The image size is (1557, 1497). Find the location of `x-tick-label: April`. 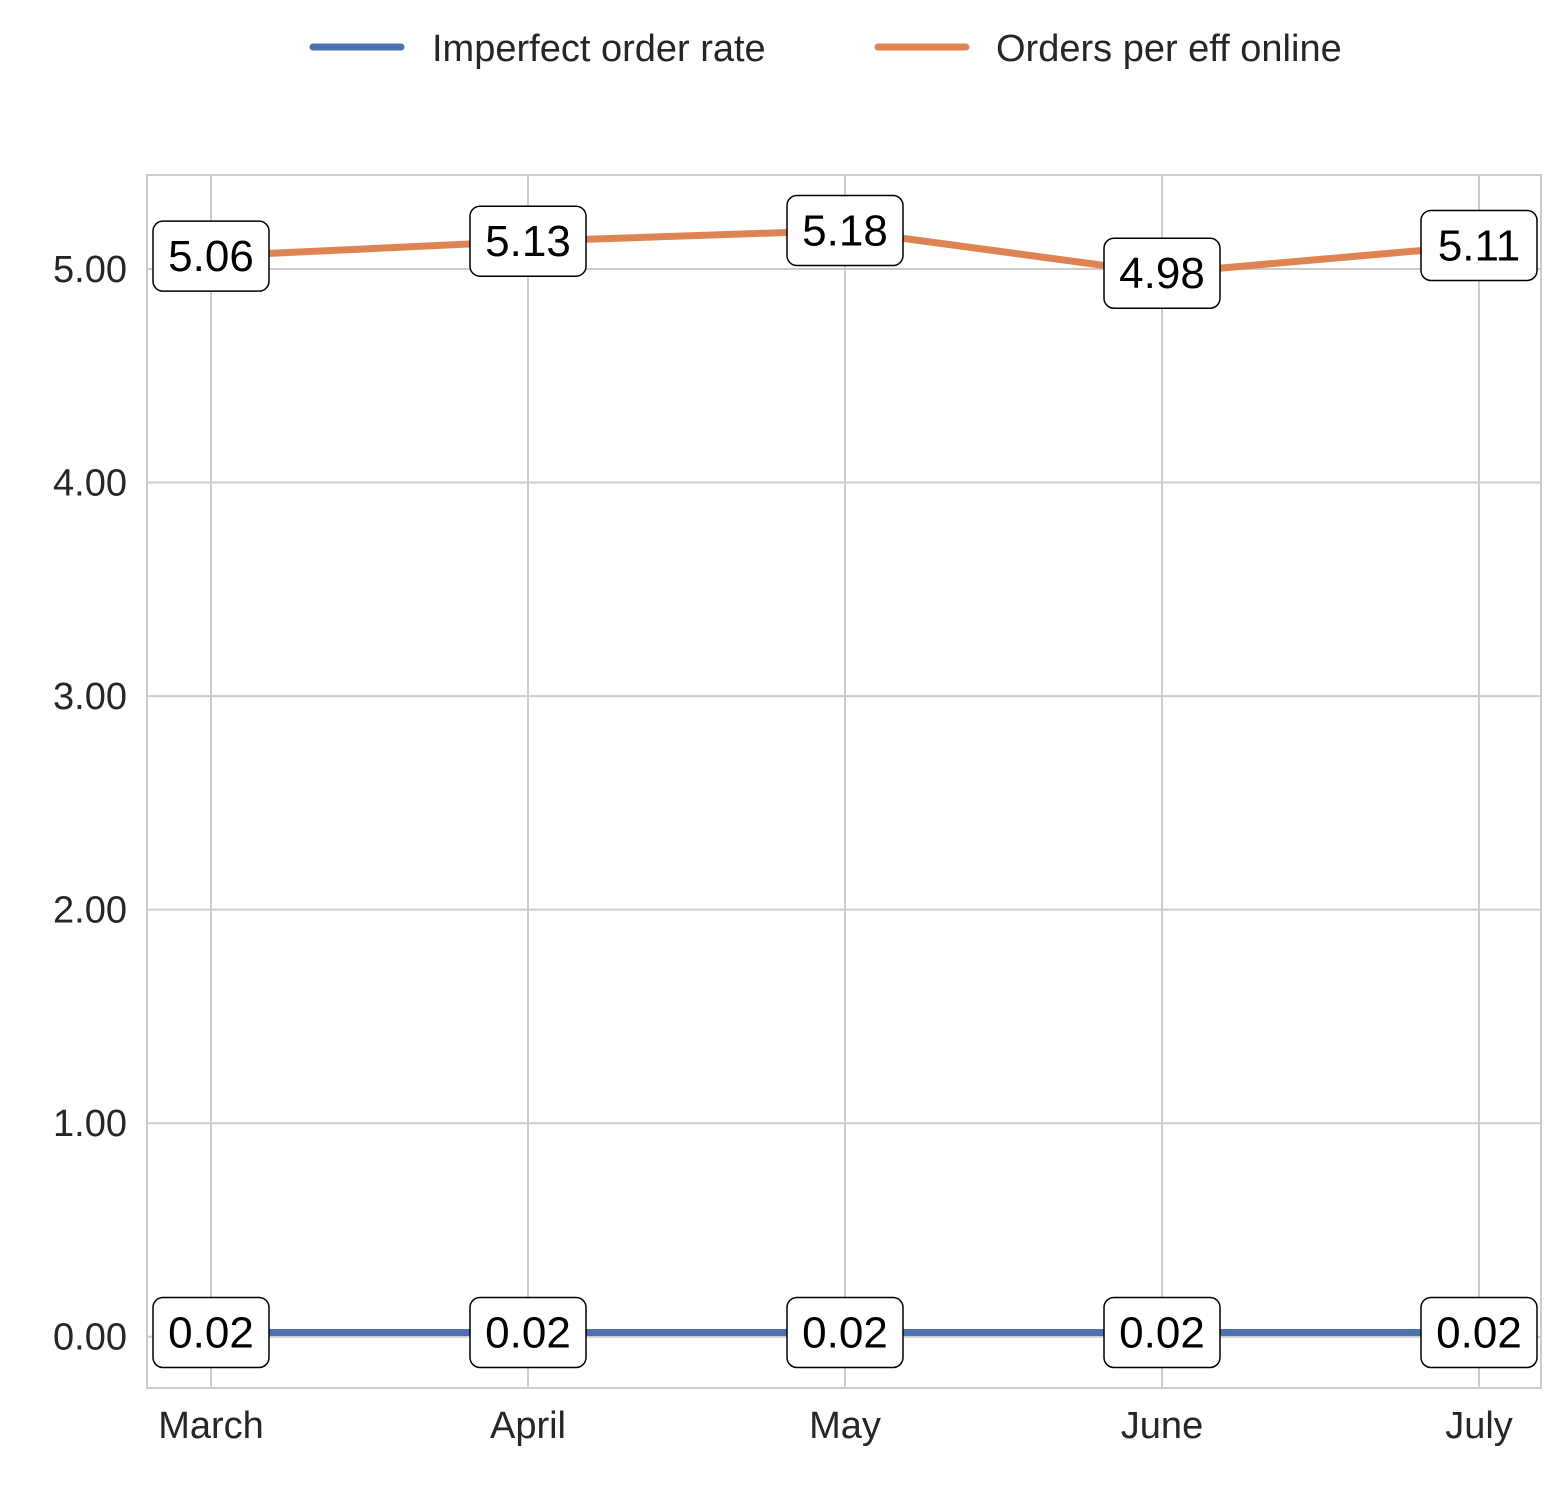

x-tick-label: April is located at coordinates (528, 1426).